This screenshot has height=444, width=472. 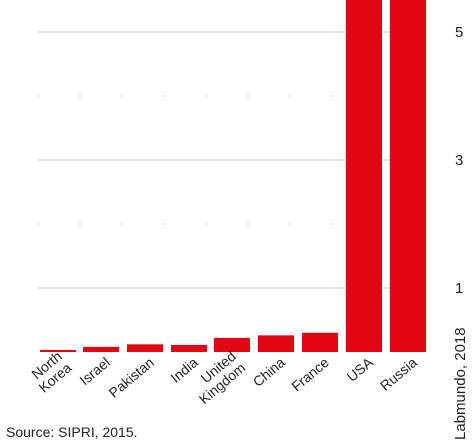 I want to click on category-label: Pakistan, so click(x=131, y=377).